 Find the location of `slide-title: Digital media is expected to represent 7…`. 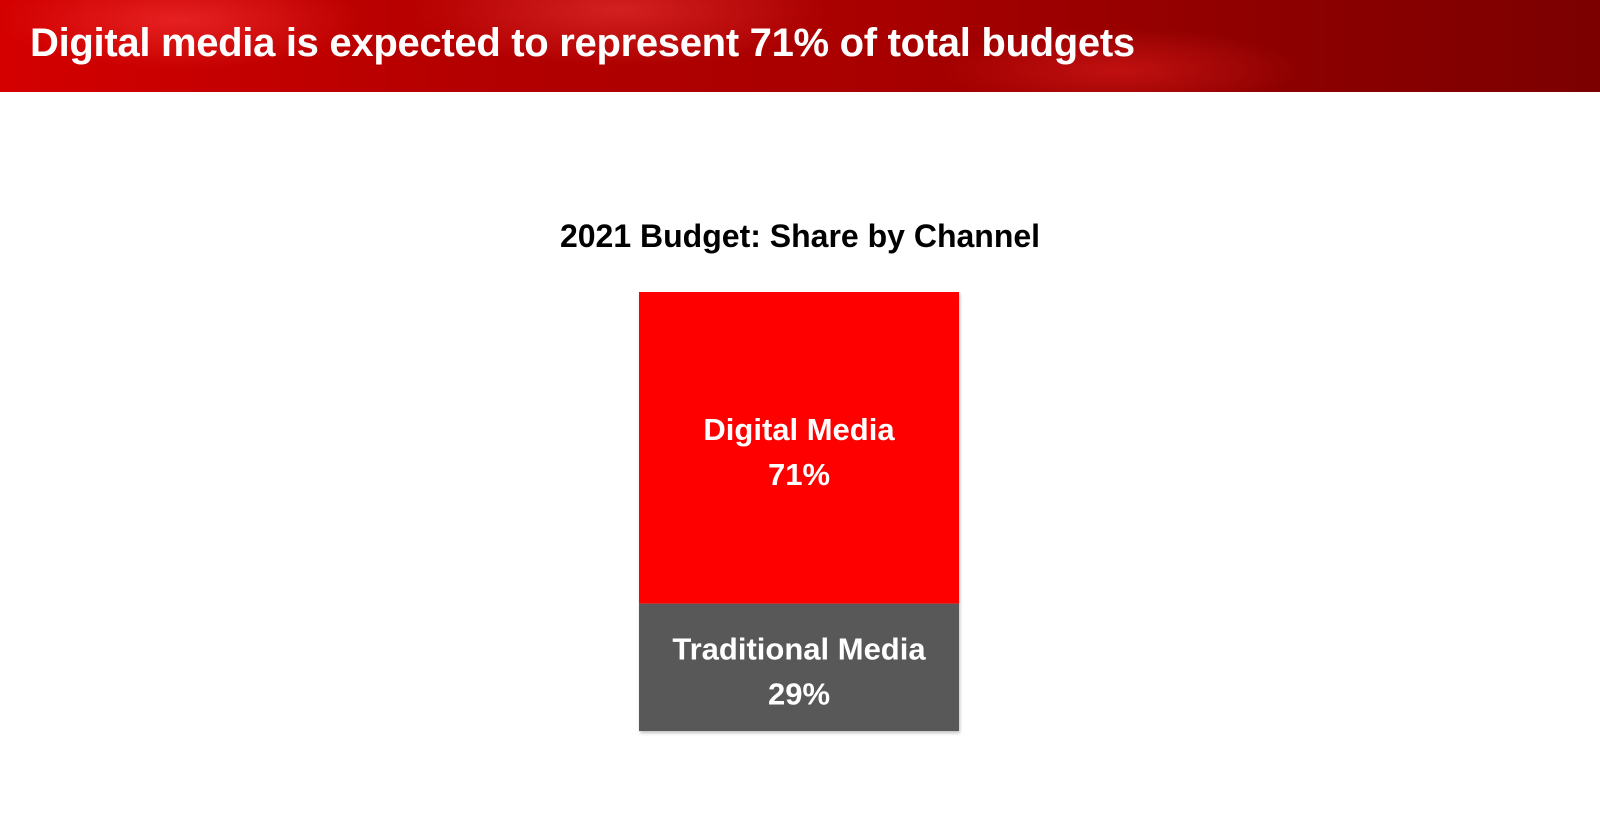

slide-title: Digital media is expected to represent 7… is located at coordinates (582, 43).